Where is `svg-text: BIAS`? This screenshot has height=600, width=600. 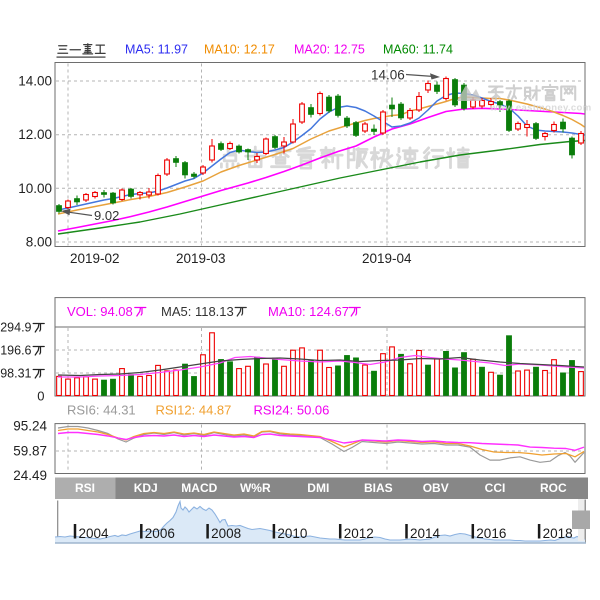
svg-text: BIAS is located at coordinates (378, 488).